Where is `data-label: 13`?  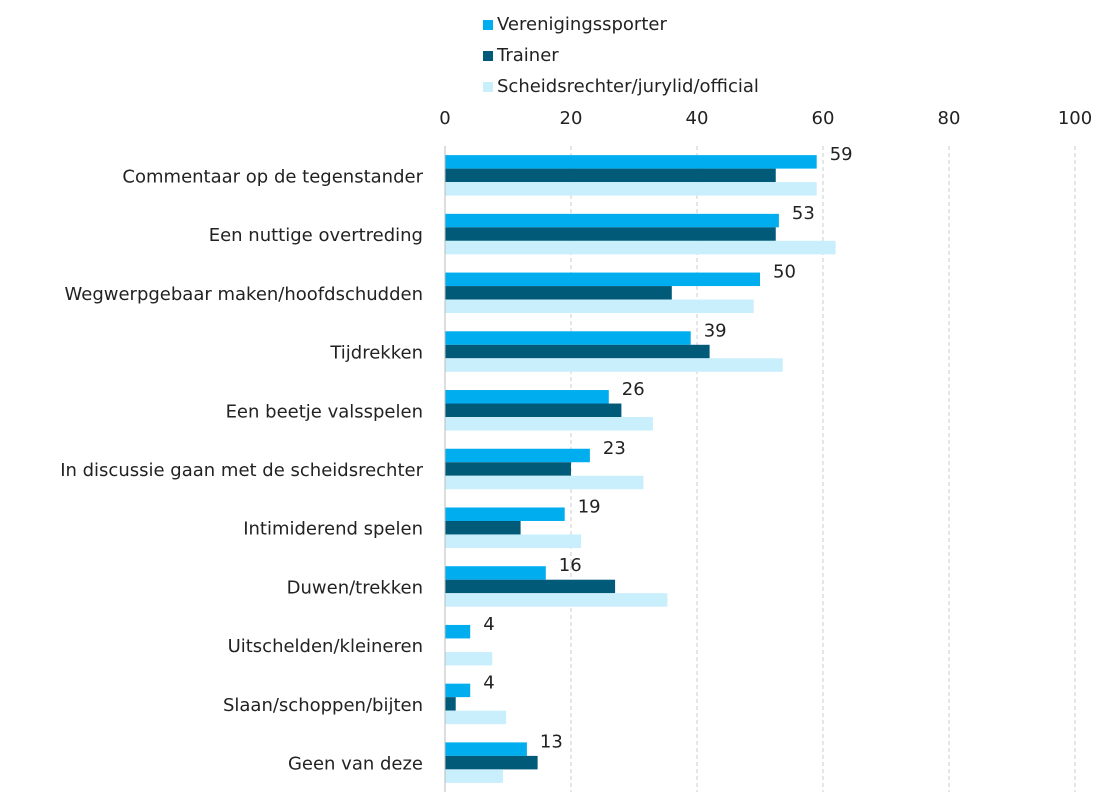 data-label: 13 is located at coordinates (551, 741).